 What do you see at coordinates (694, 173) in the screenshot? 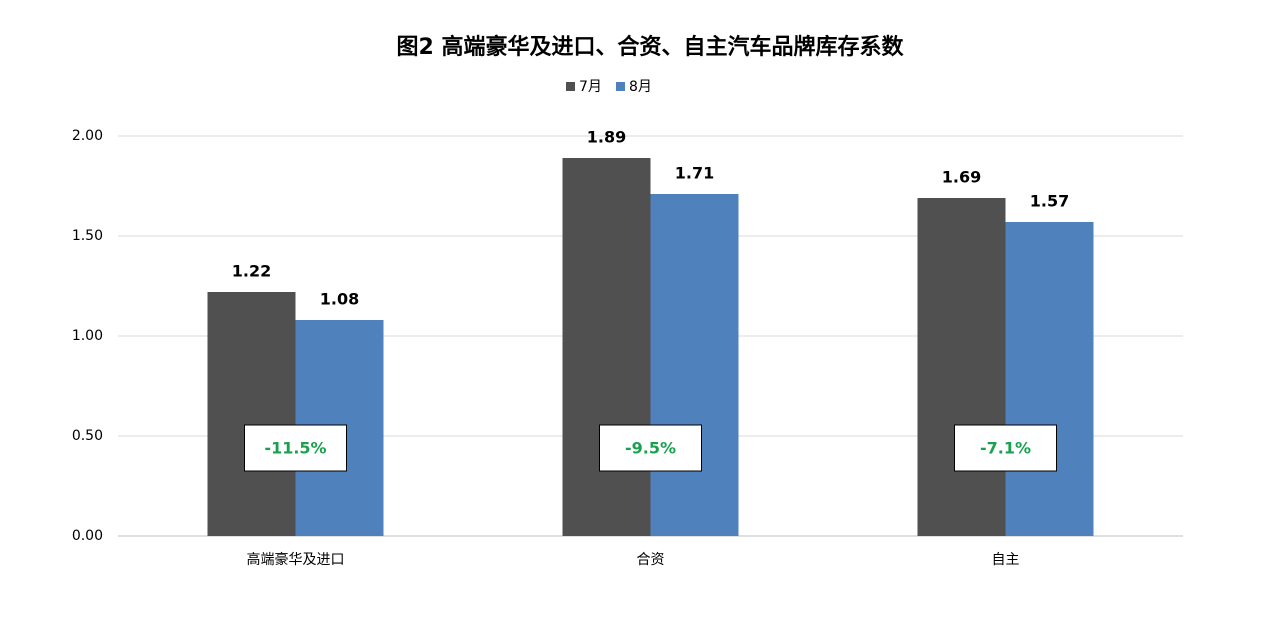
I see `value-label: 1.71` at bounding box center [694, 173].